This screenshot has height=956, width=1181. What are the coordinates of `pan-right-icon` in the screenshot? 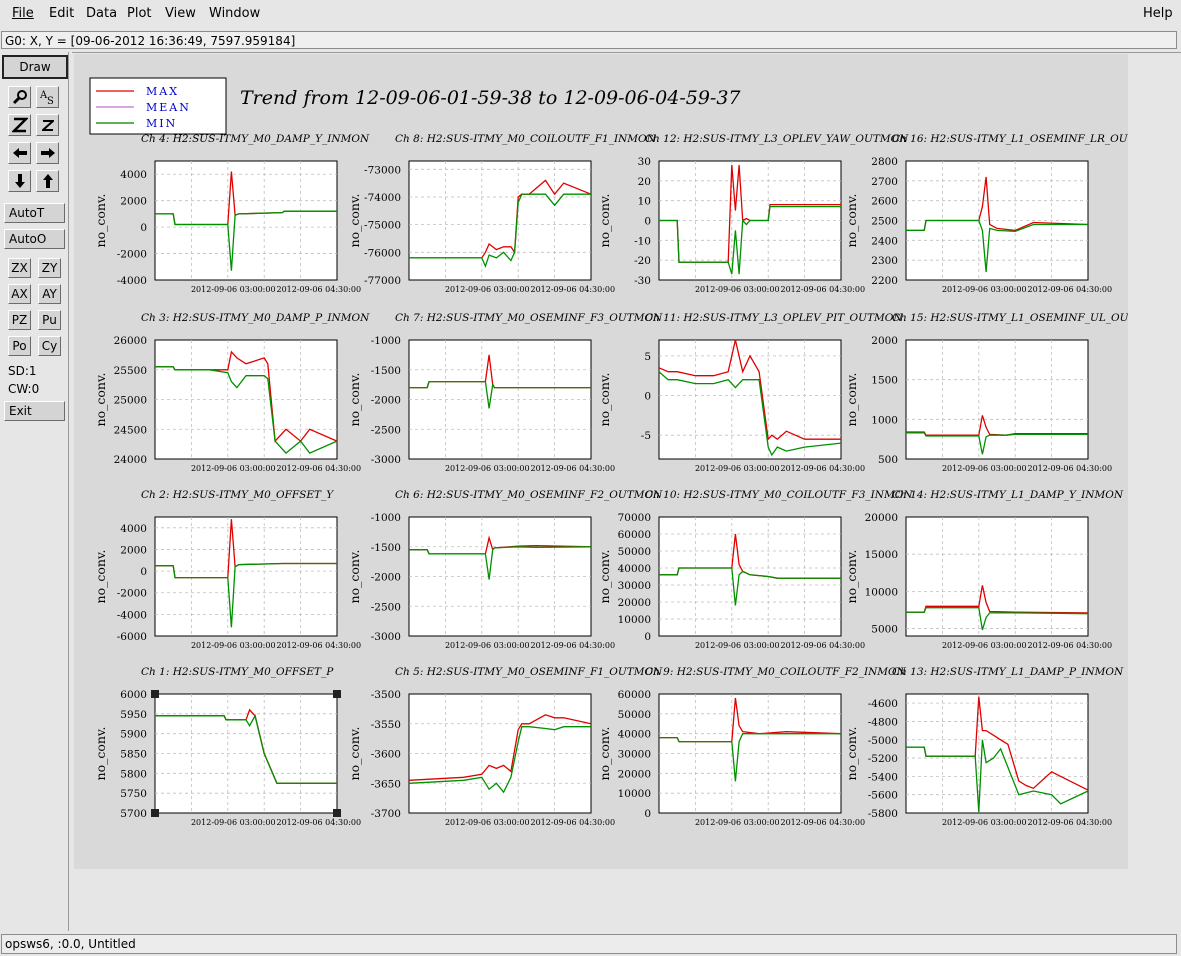 It's located at (47, 153).